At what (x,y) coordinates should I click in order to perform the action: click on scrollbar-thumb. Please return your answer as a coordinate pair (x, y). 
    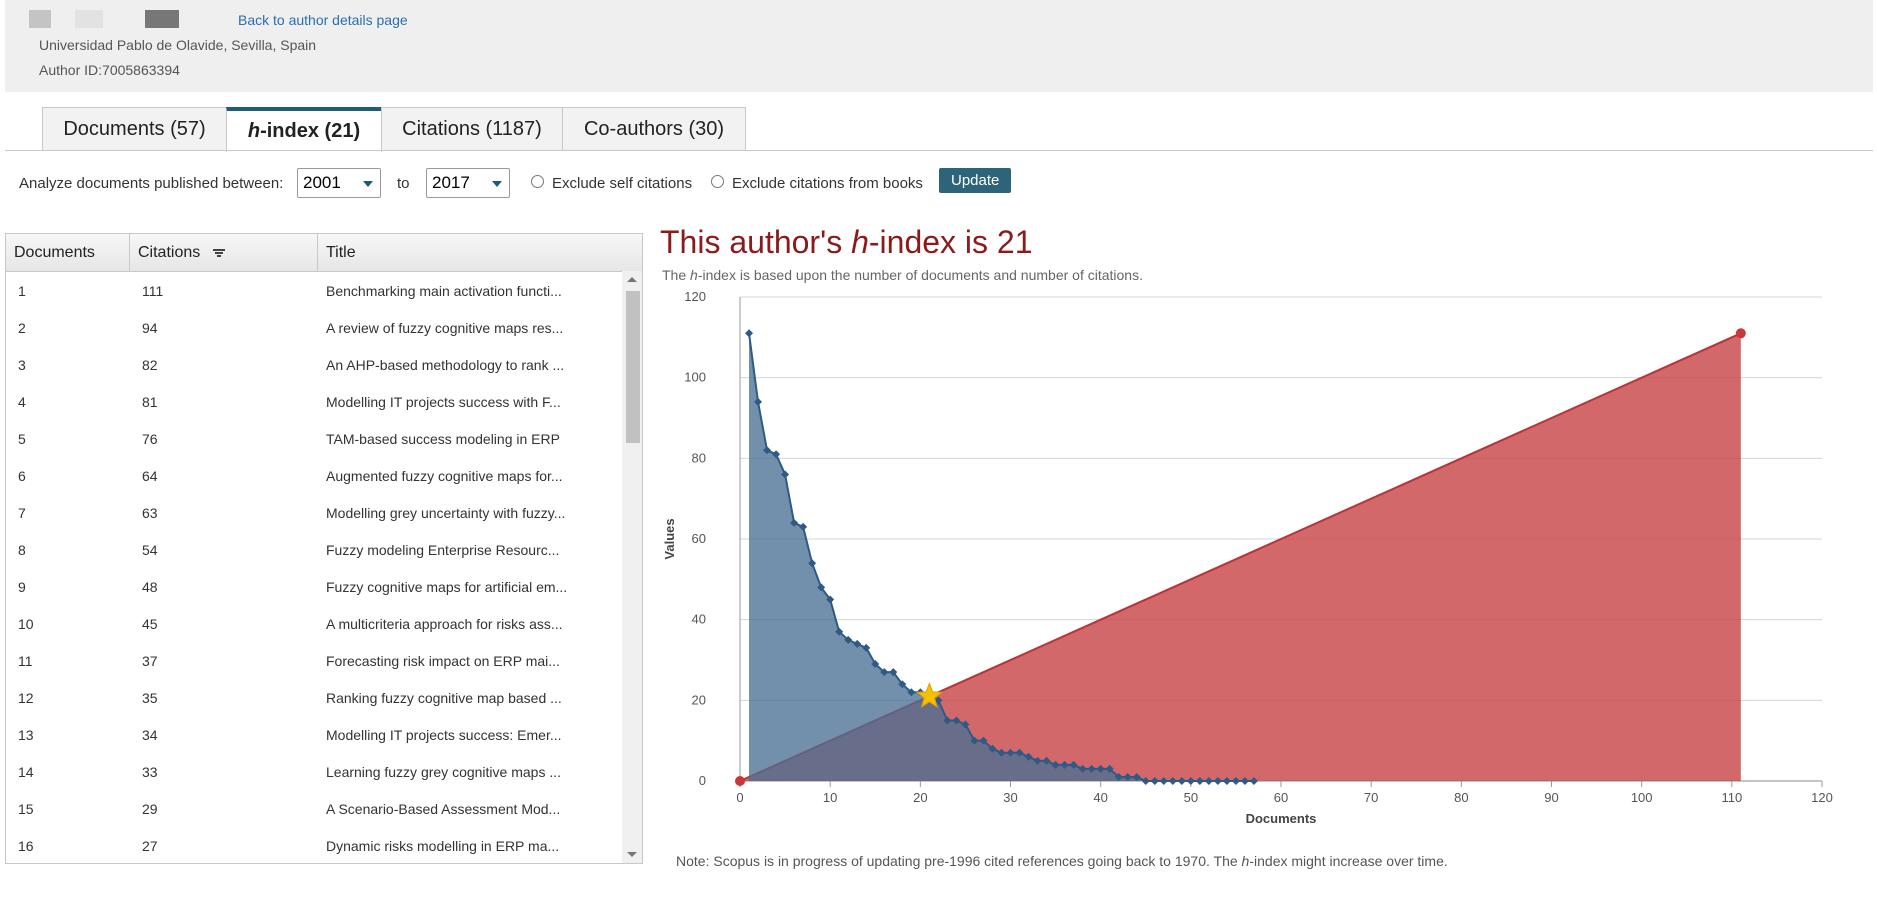
    Looking at the image, I should click on (633, 367).